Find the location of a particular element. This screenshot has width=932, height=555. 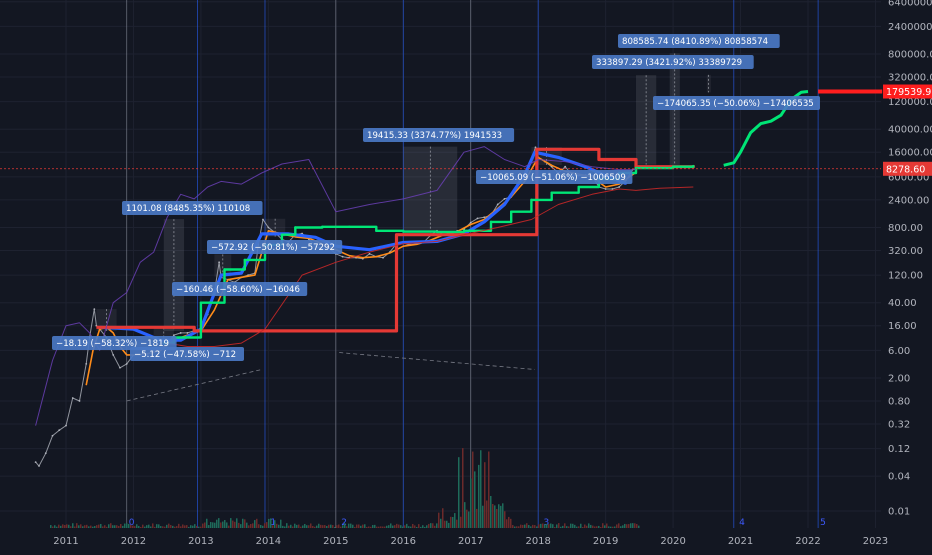

y-tick-label-12: 40.00 is located at coordinates (902, 303).